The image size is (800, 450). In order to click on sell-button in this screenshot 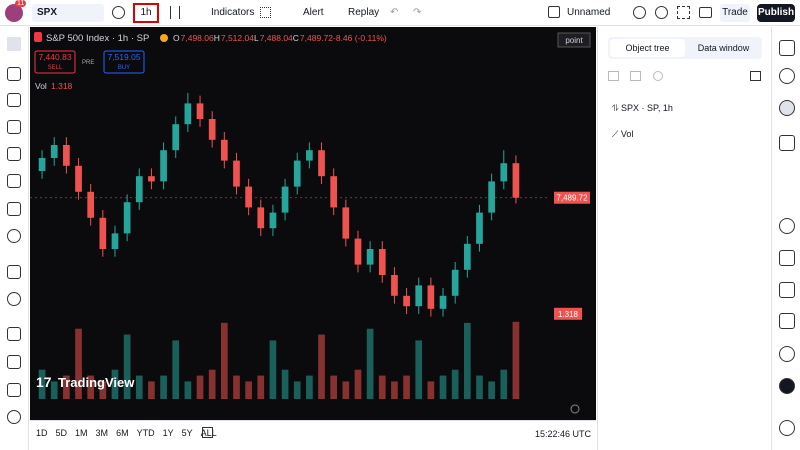, I will do `click(55, 62)`.